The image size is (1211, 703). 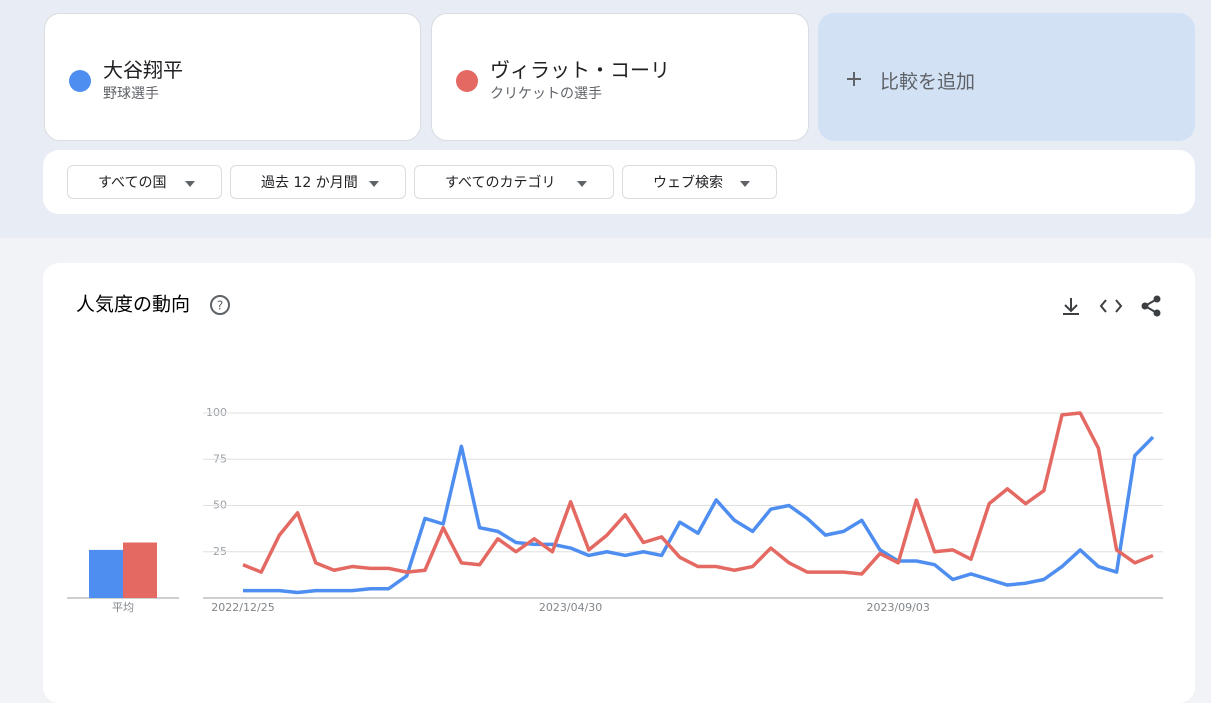 What do you see at coordinates (1071, 306) in the screenshot?
I see `download-icon` at bounding box center [1071, 306].